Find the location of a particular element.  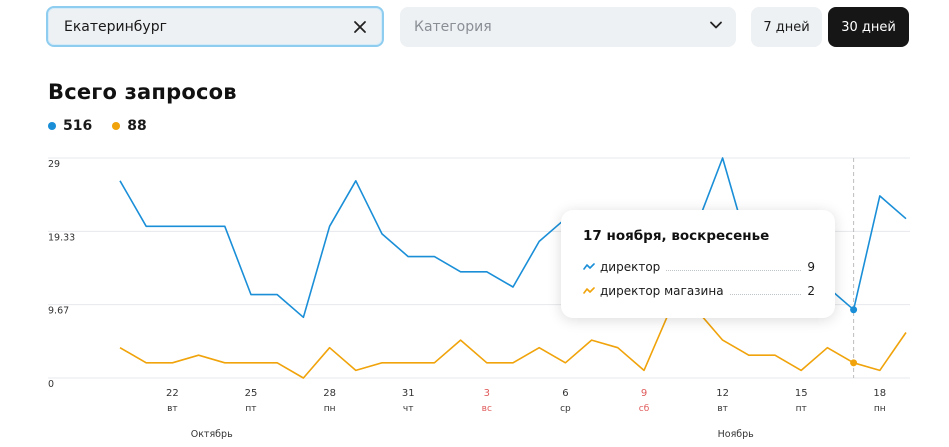

category-select: Категория is located at coordinates (568, 27).